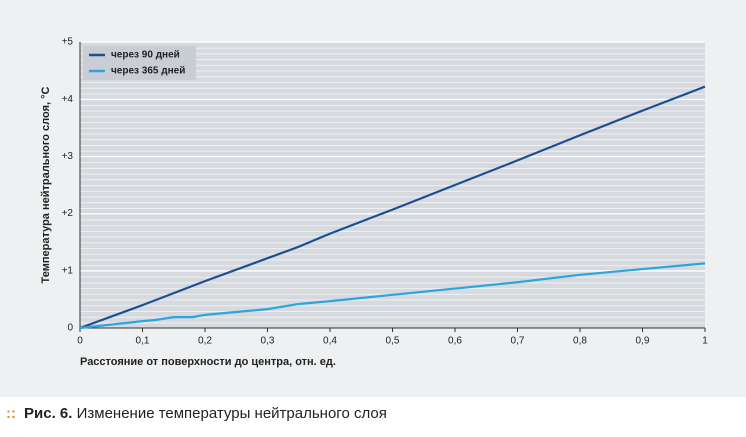  Describe the element at coordinates (139, 63) in the screenshot. I see `legend-box` at that location.